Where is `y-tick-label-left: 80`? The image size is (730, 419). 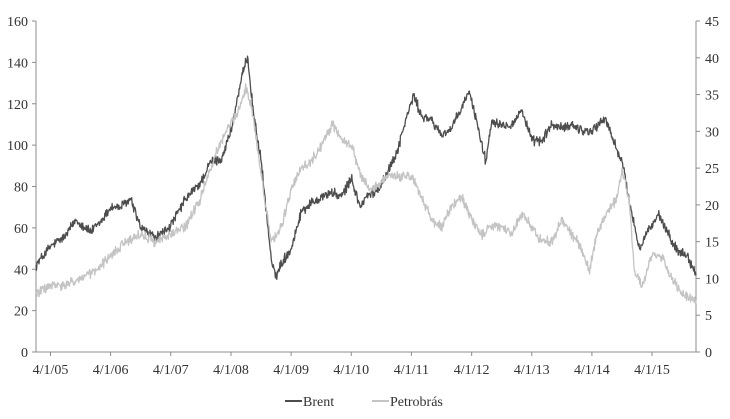 y-tick-label-left: 80 is located at coordinates (21, 188).